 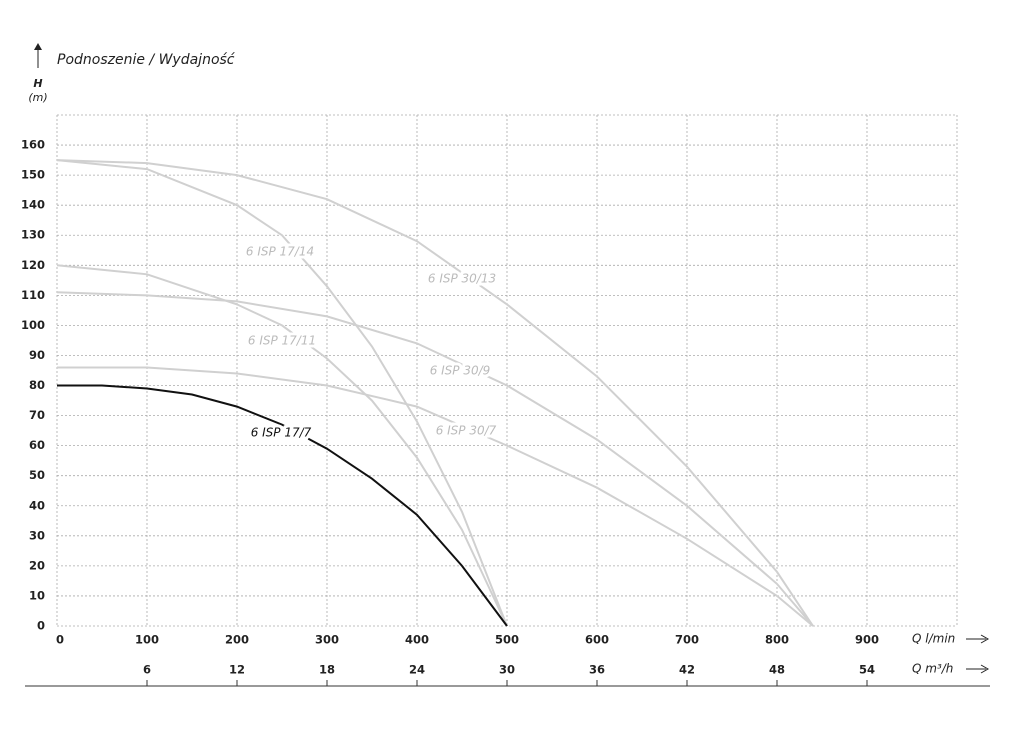 What do you see at coordinates (867, 670) in the screenshot?
I see `x2-tick-label: 54` at bounding box center [867, 670].